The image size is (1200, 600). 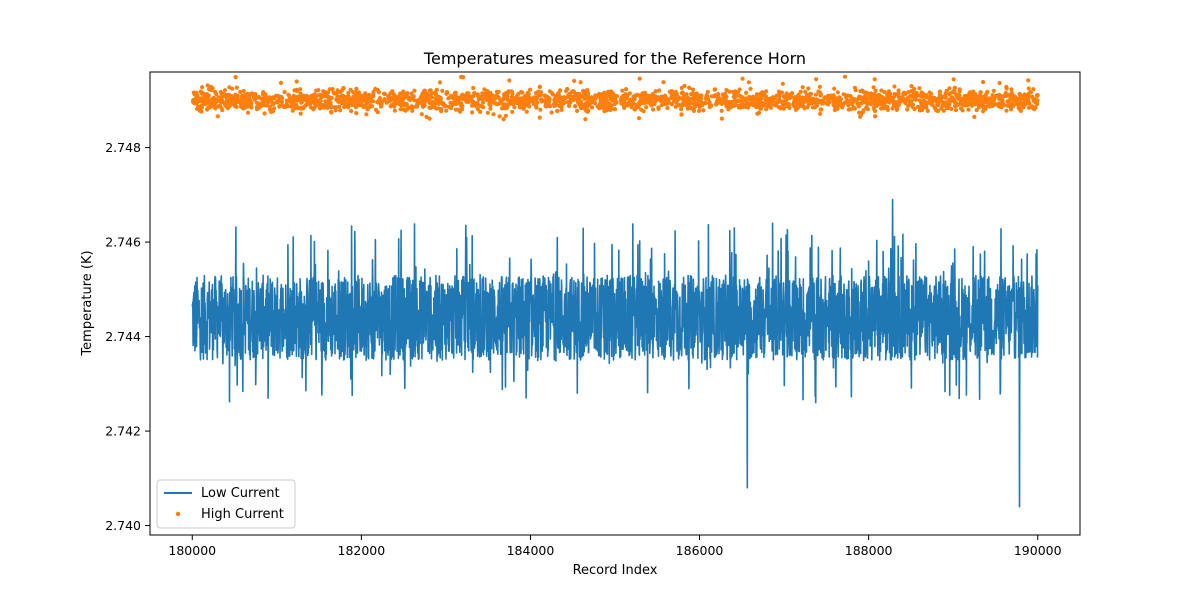 I want to click on y-tick-label: 2.742, so click(x=123, y=431).